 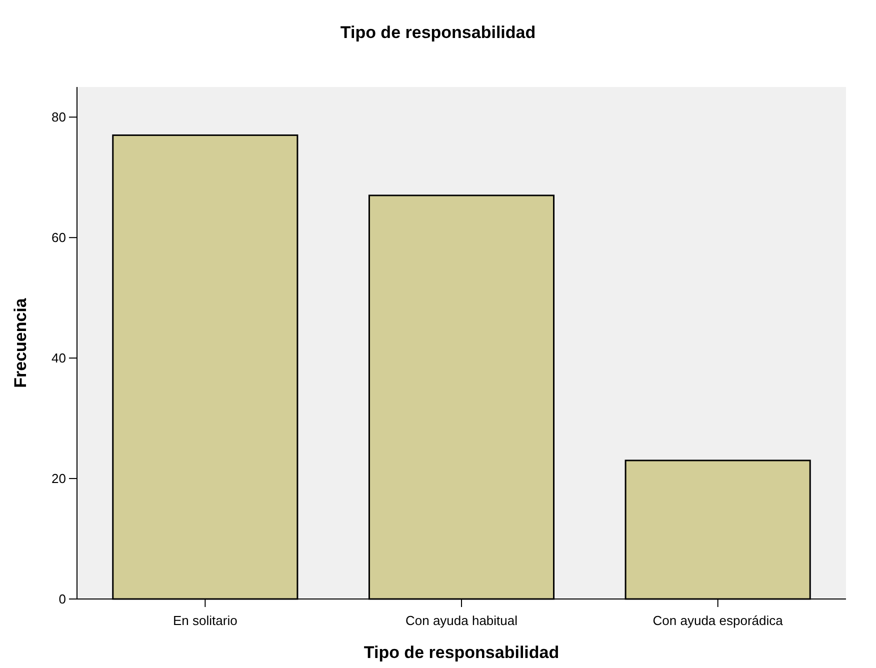 What do you see at coordinates (62, 599) in the screenshot?
I see `y-tick-label: 0` at bounding box center [62, 599].